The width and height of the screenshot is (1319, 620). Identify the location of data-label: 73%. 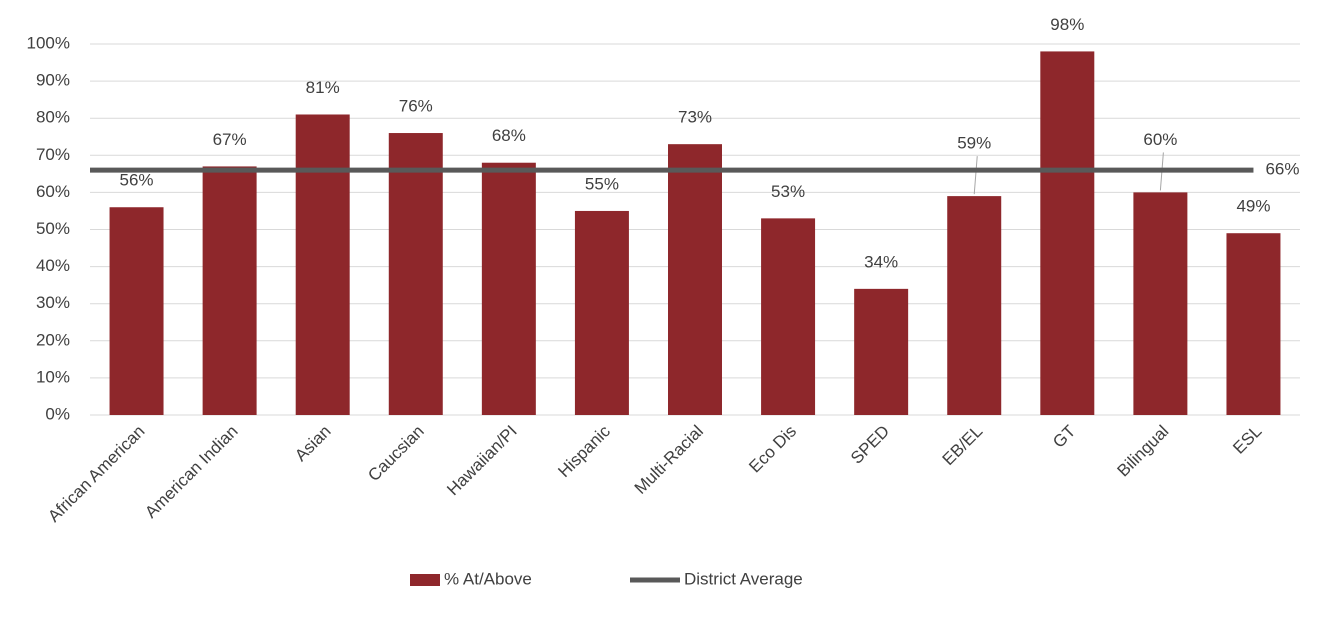
(695, 117).